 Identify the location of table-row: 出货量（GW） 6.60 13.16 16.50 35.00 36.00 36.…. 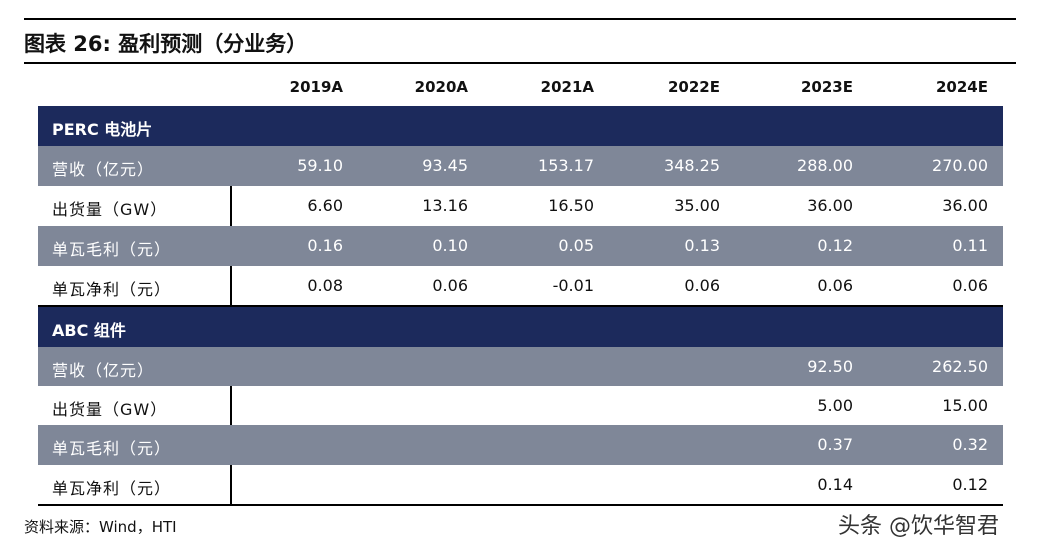
(520, 206).